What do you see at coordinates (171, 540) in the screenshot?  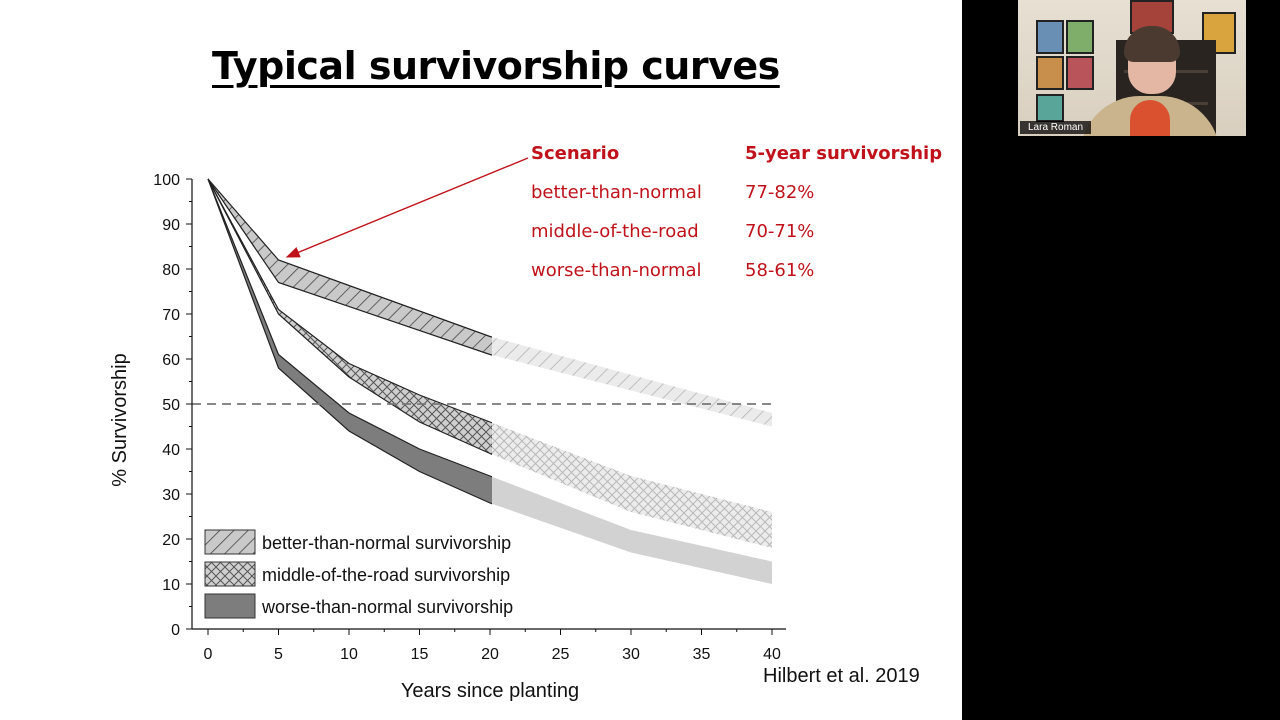 I see `y-tick-label: 20` at bounding box center [171, 540].